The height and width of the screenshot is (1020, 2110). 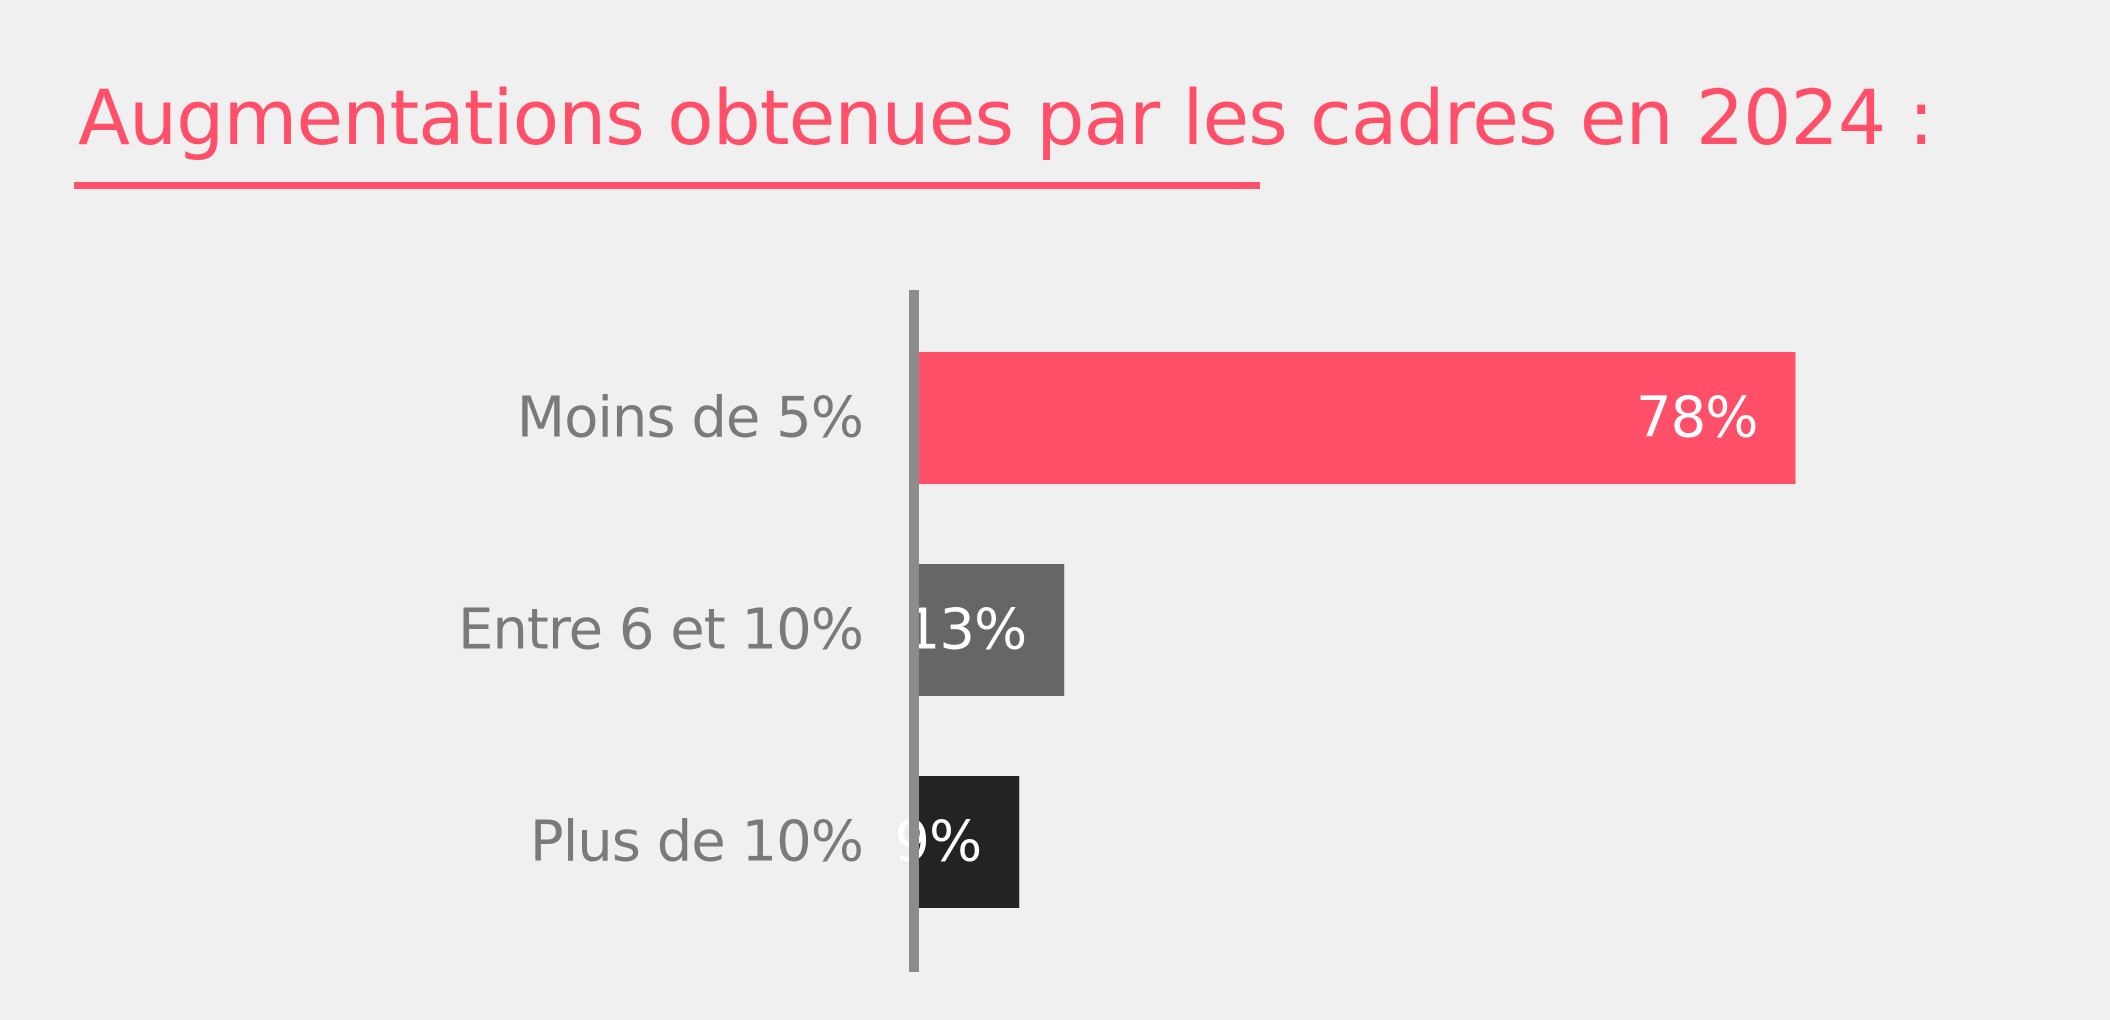 What do you see at coordinates (667, 185) in the screenshot?
I see `title-underline` at bounding box center [667, 185].